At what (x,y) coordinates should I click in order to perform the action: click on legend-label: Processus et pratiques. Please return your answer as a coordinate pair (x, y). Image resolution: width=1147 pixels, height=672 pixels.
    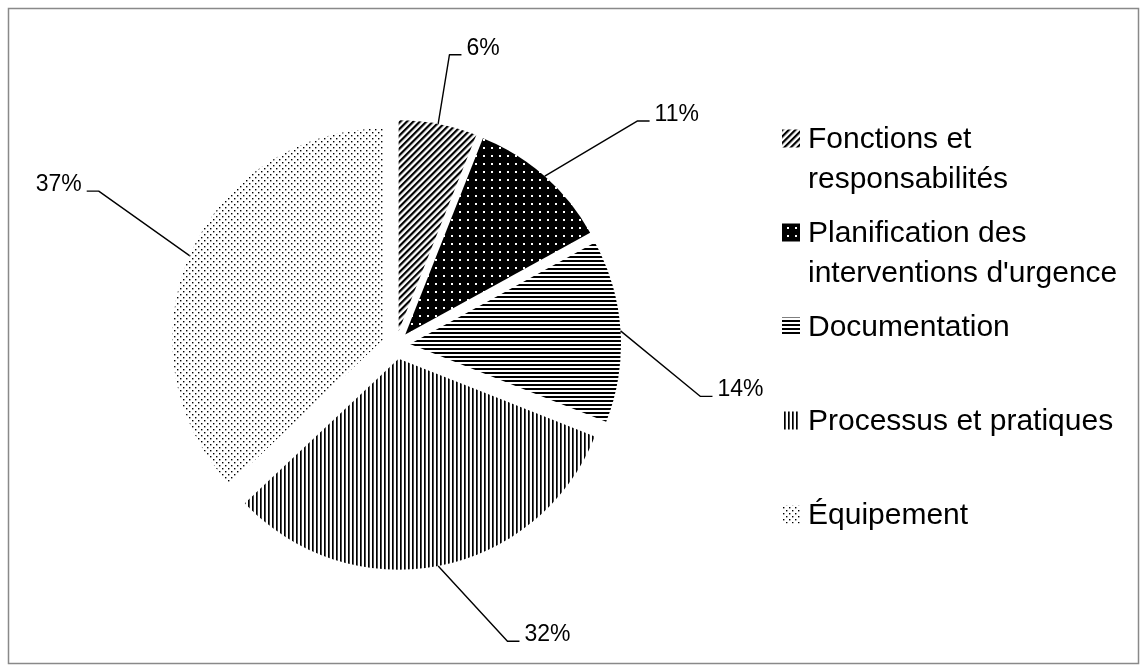
    Looking at the image, I should click on (961, 419).